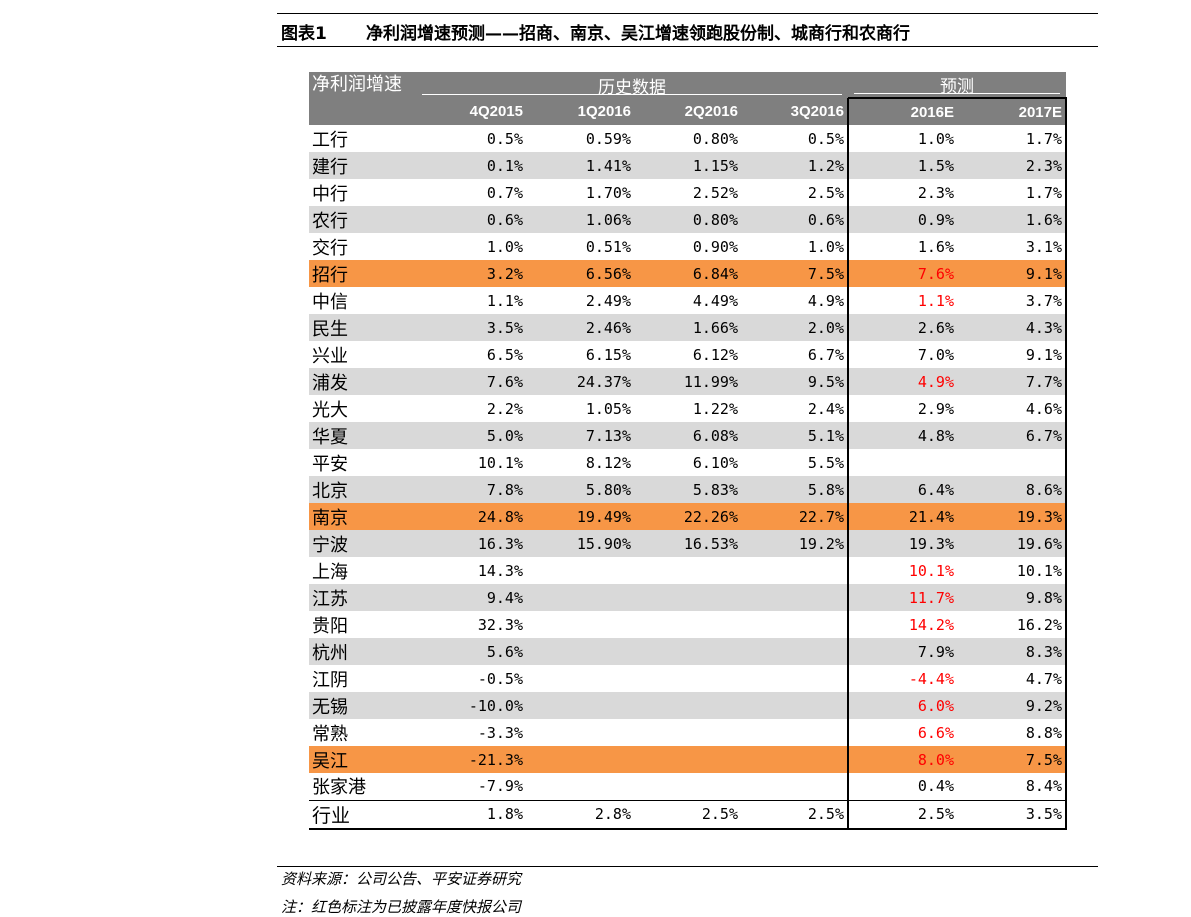  I want to click on total-value-cell: 3.5%, so click(1012, 814).